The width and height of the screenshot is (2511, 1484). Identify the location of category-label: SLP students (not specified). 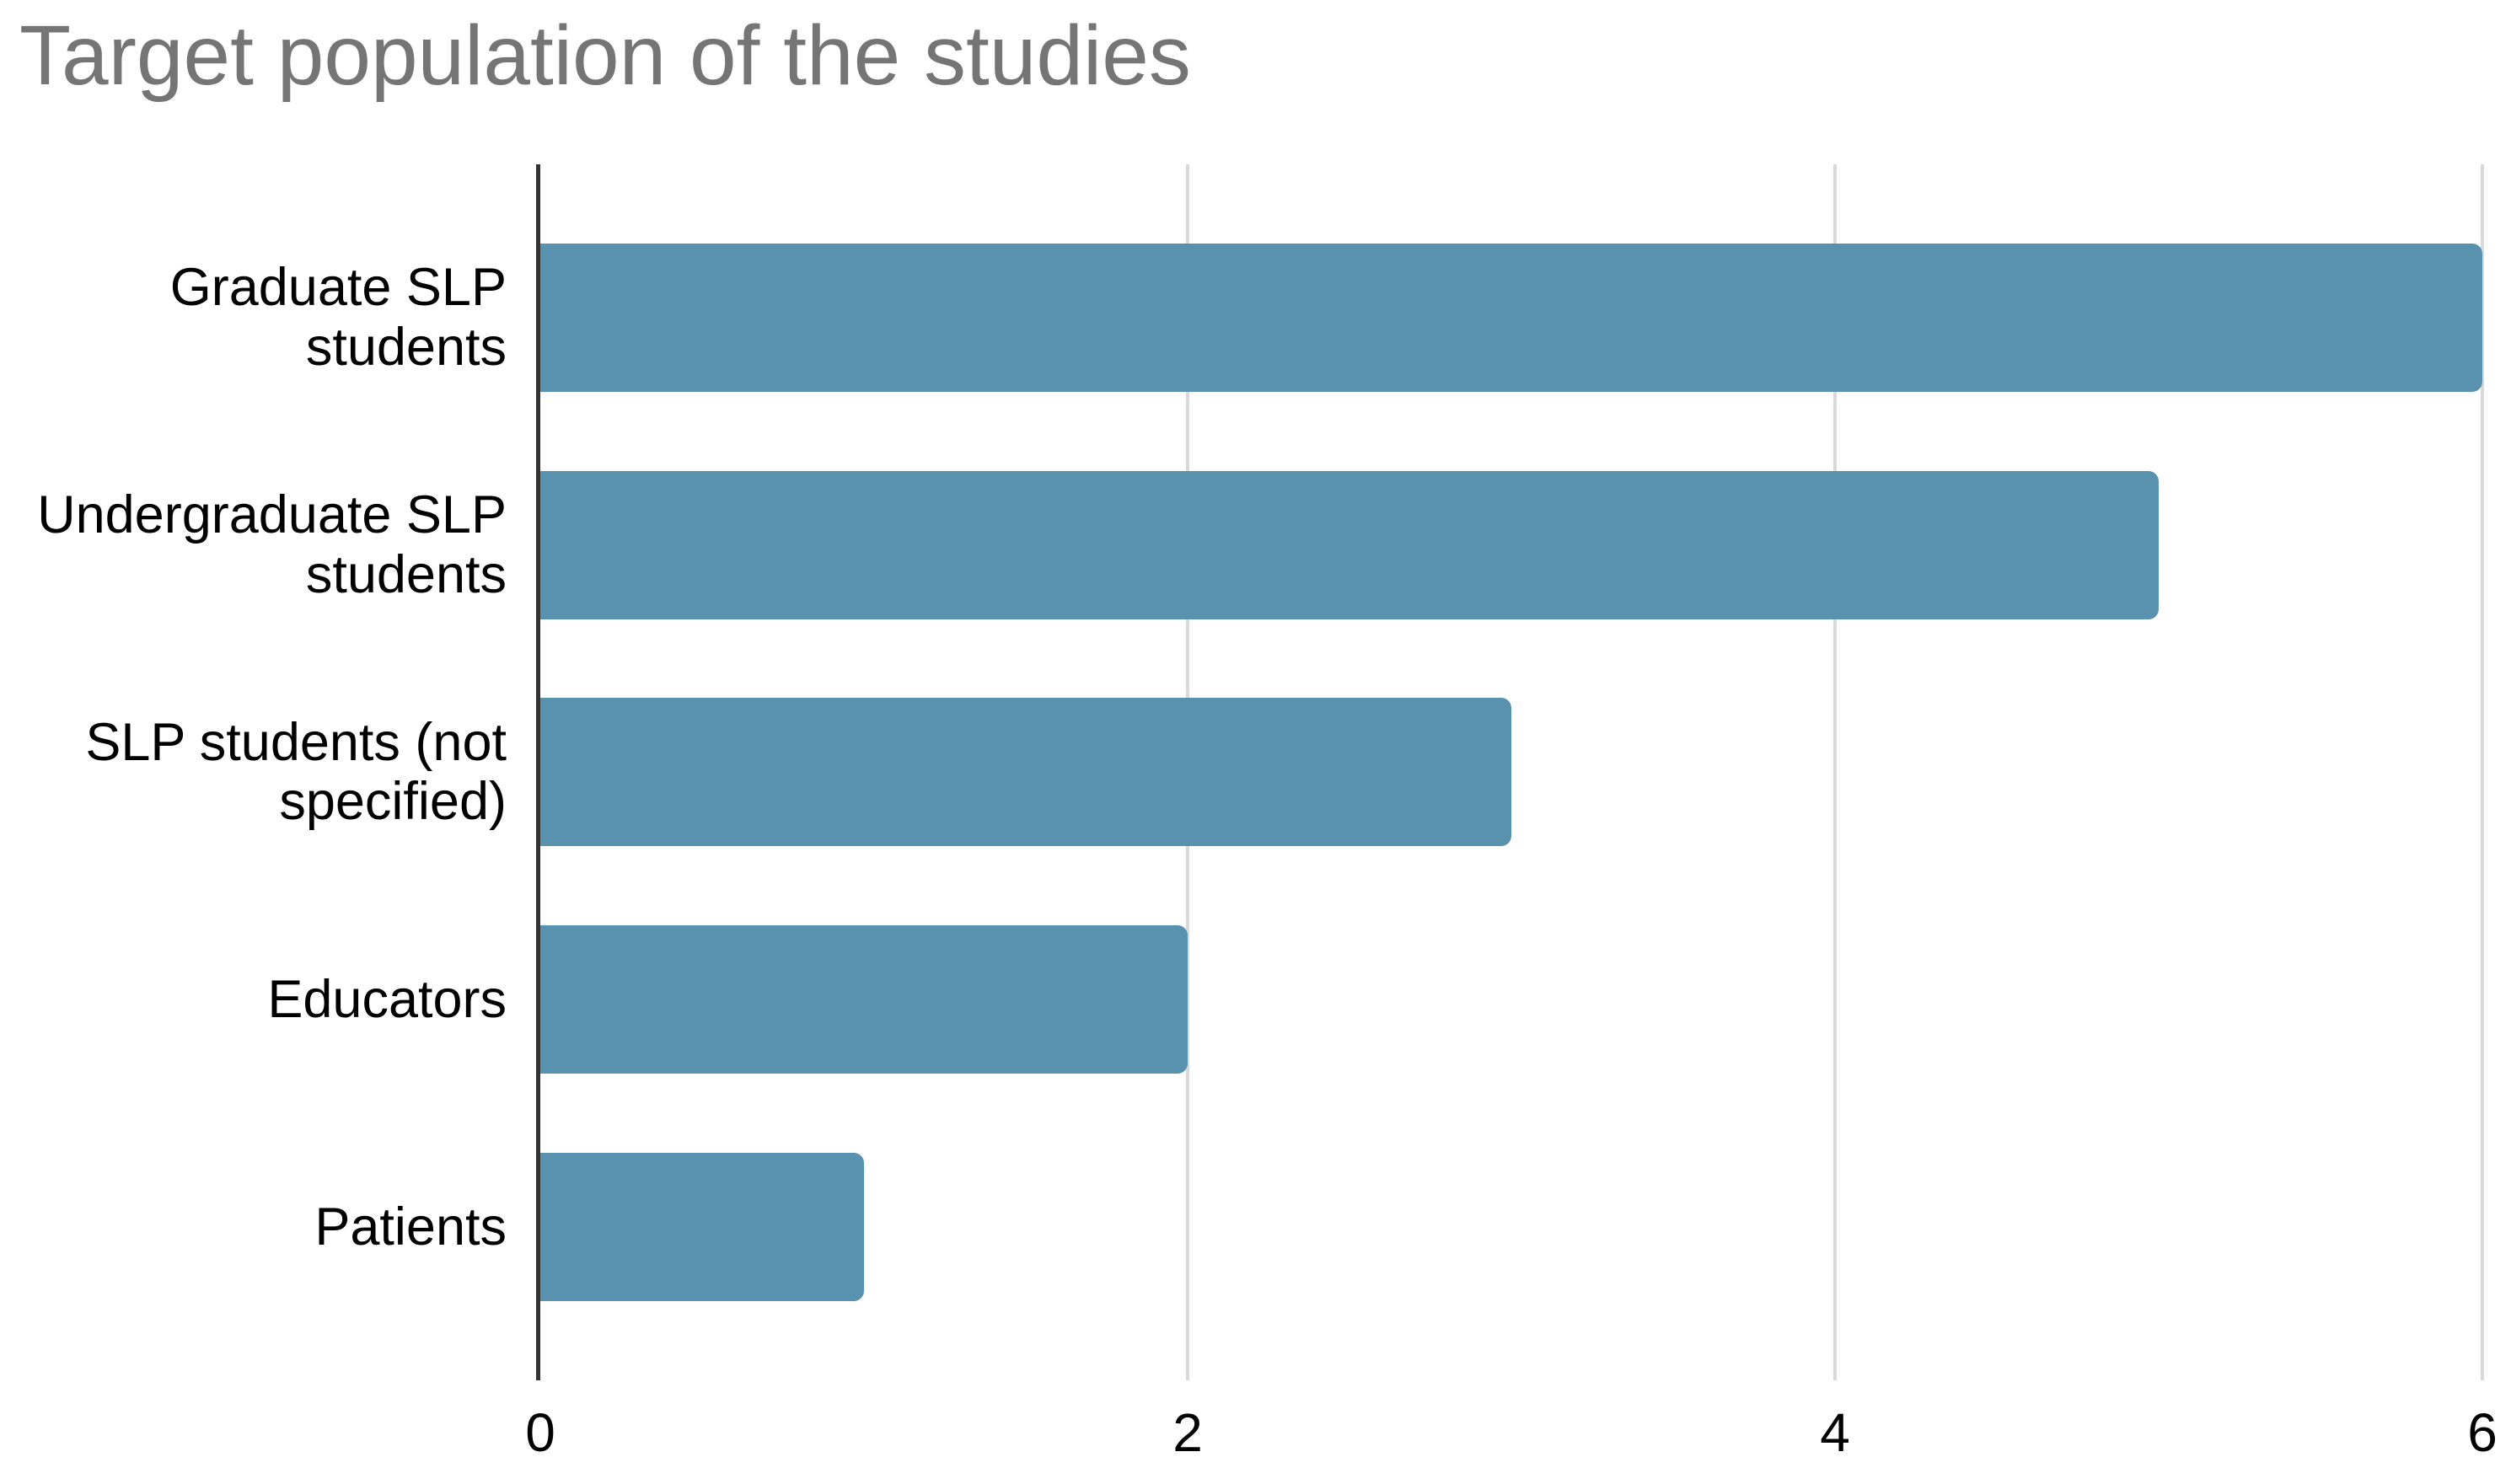
(296, 772).